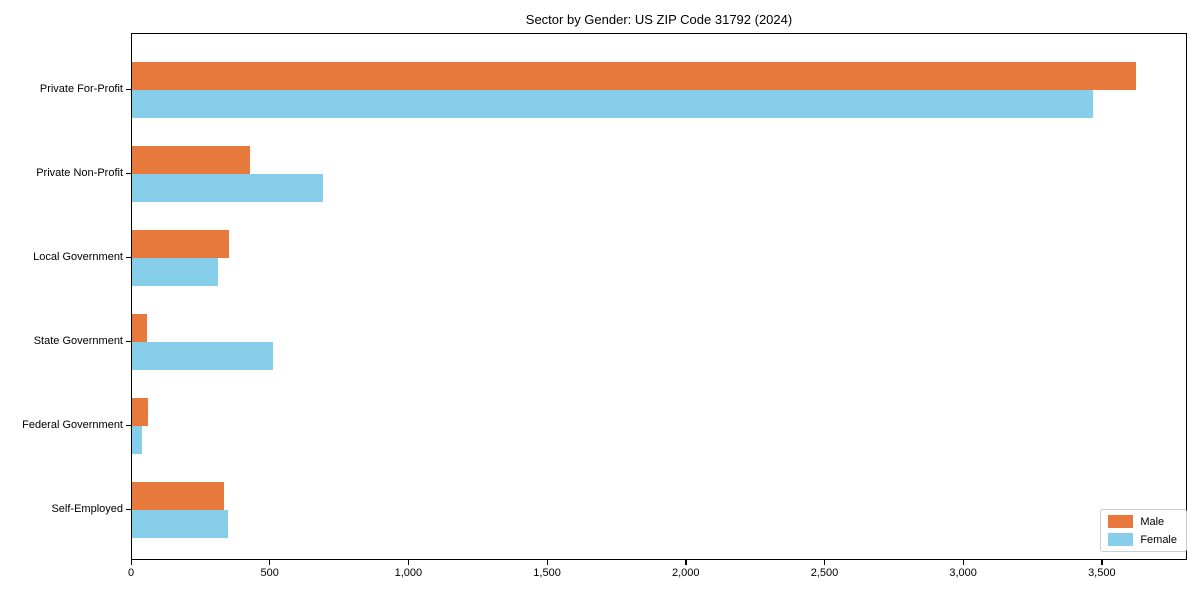 Image resolution: width=1200 pixels, height=600 pixels. What do you see at coordinates (81, 89) in the screenshot?
I see `y-tick-label: Private For-Profit` at bounding box center [81, 89].